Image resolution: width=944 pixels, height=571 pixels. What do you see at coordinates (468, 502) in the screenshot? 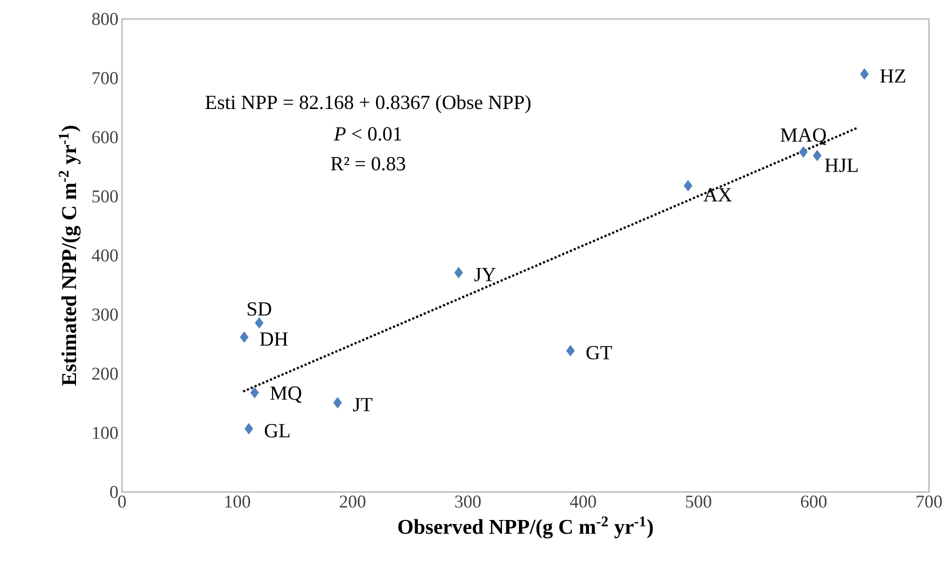
I see `x-tick-label: 300` at bounding box center [468, 502].